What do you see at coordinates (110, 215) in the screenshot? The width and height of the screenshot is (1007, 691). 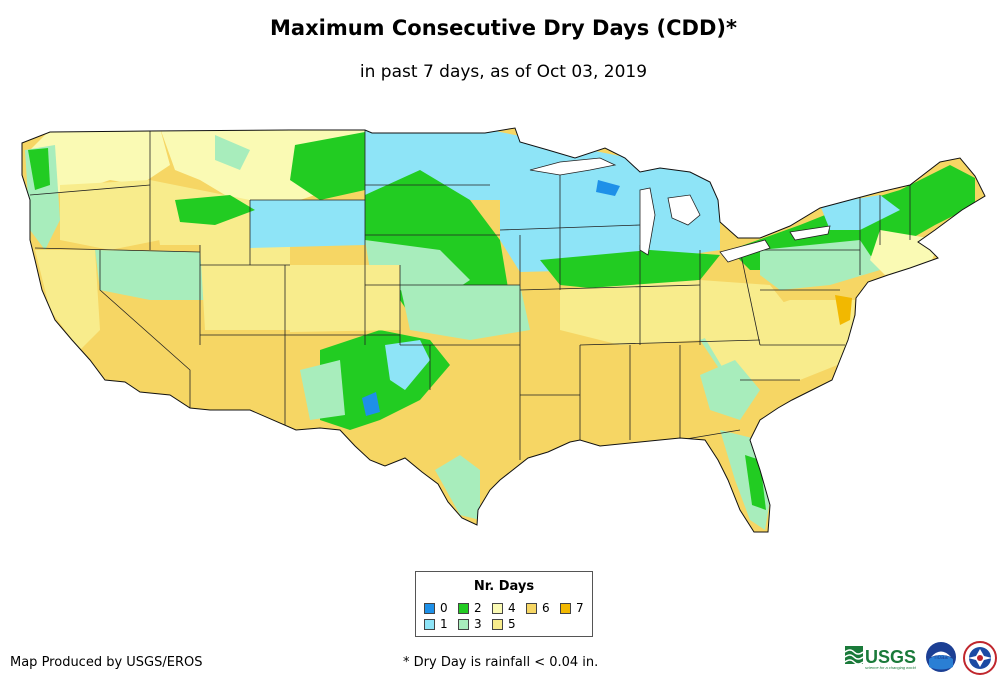 I see `region-oregon-day5` at bounding box center [110, 215].